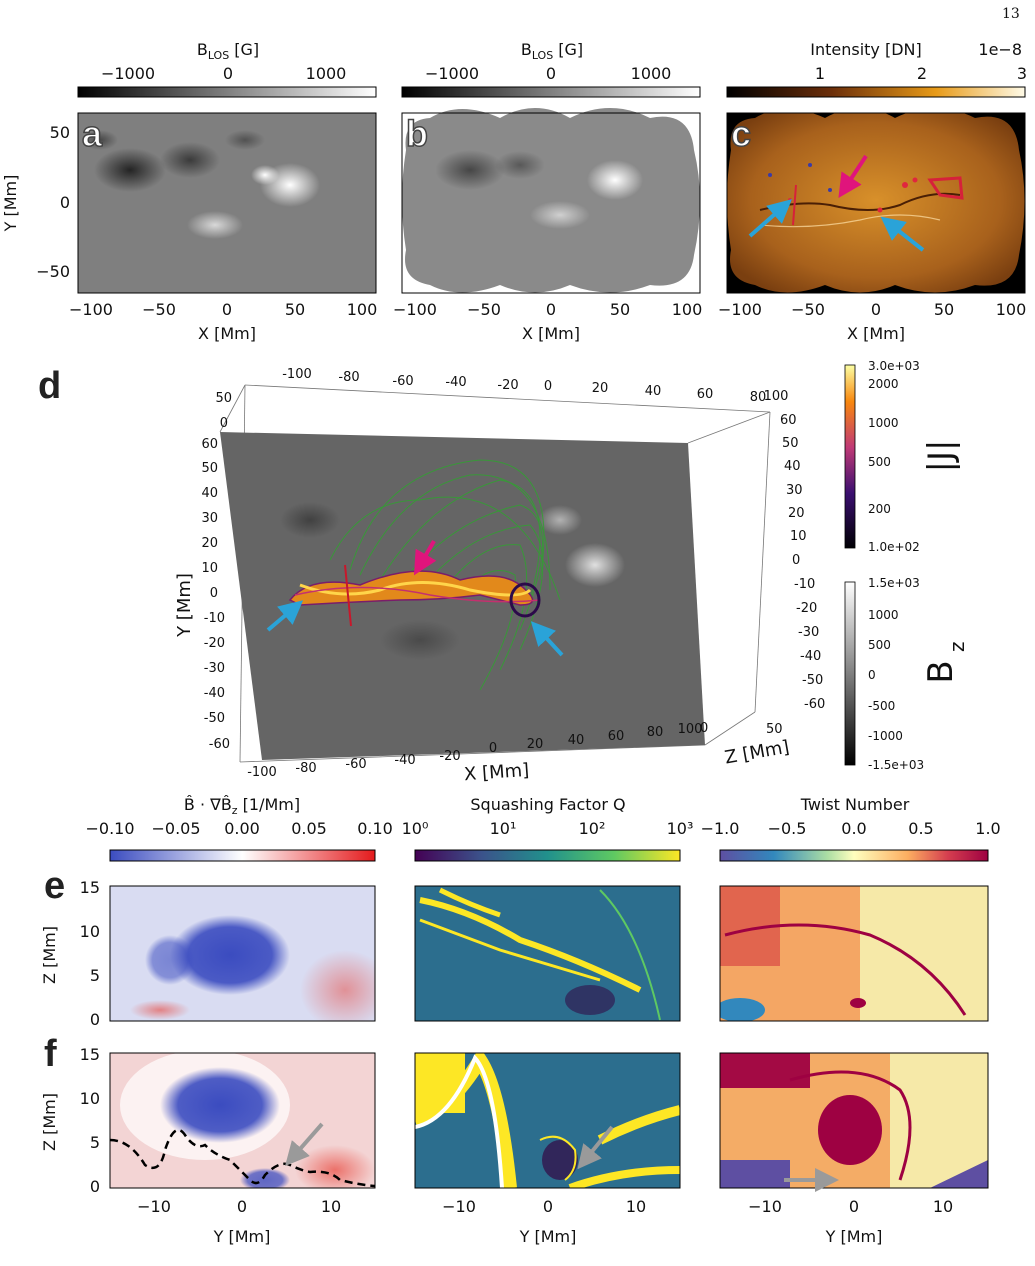 This screenshot has width=1035, height=1266. What do you see at coordinates (95, 1142) in the screenshot?
I see `svg-text: 5` at bounding box center [95, 1142].